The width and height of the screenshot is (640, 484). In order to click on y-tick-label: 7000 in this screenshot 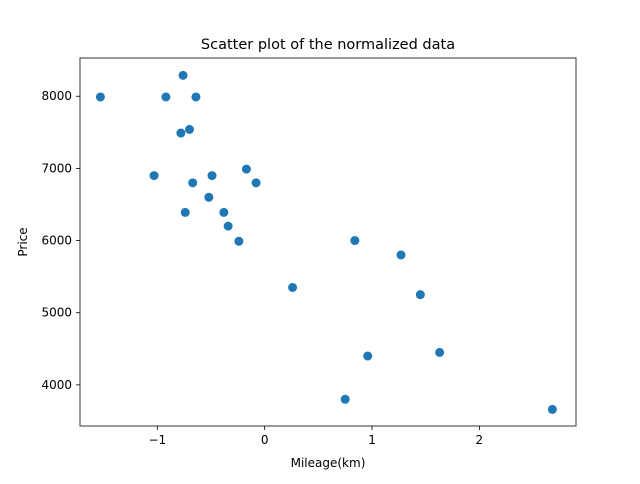, I will do `click(56, 168)`.